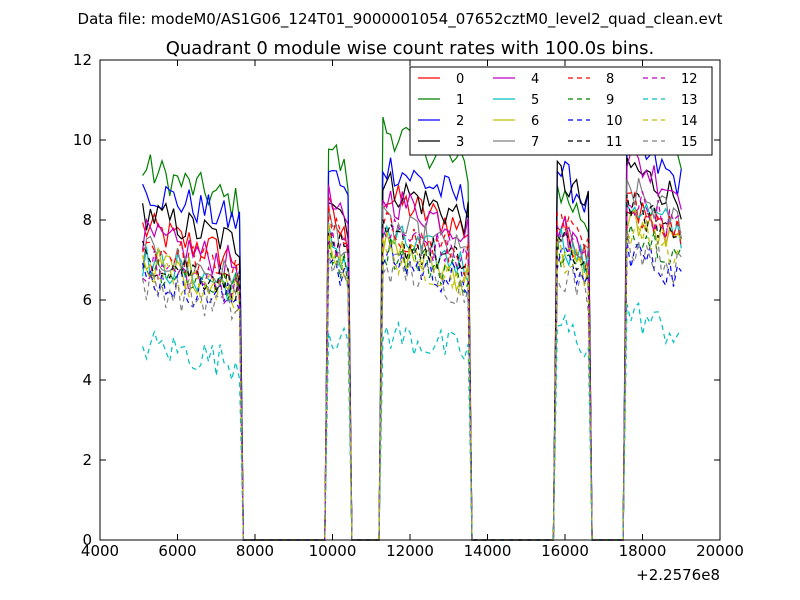  I want to click on y-tick-label: 0, so click(87, 540).